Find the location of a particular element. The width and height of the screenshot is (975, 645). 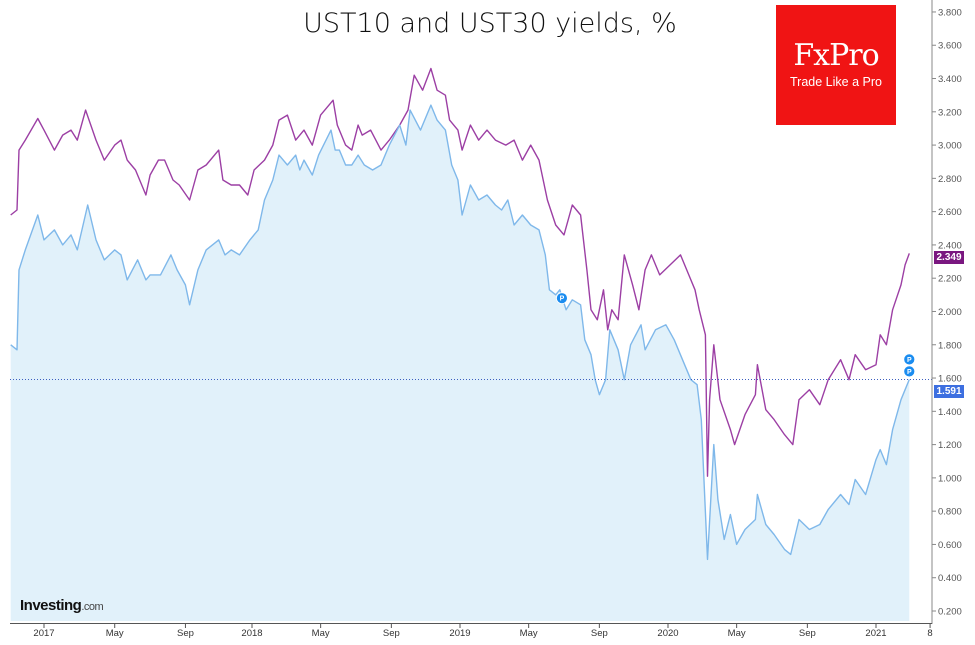

watermark-name: Investing is located at coordinates (51, 605).